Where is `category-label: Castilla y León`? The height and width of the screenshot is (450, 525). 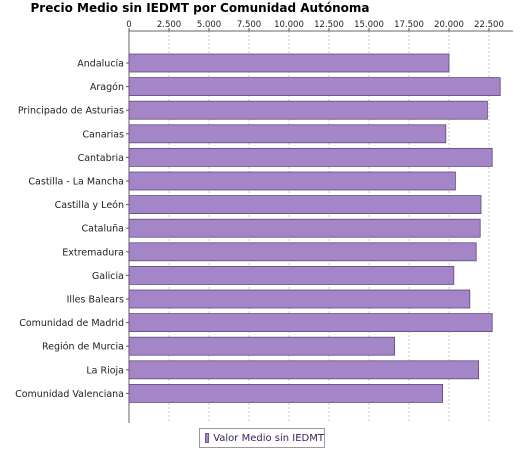
category-label: Castilla y León is located at coordinates (89, 205).